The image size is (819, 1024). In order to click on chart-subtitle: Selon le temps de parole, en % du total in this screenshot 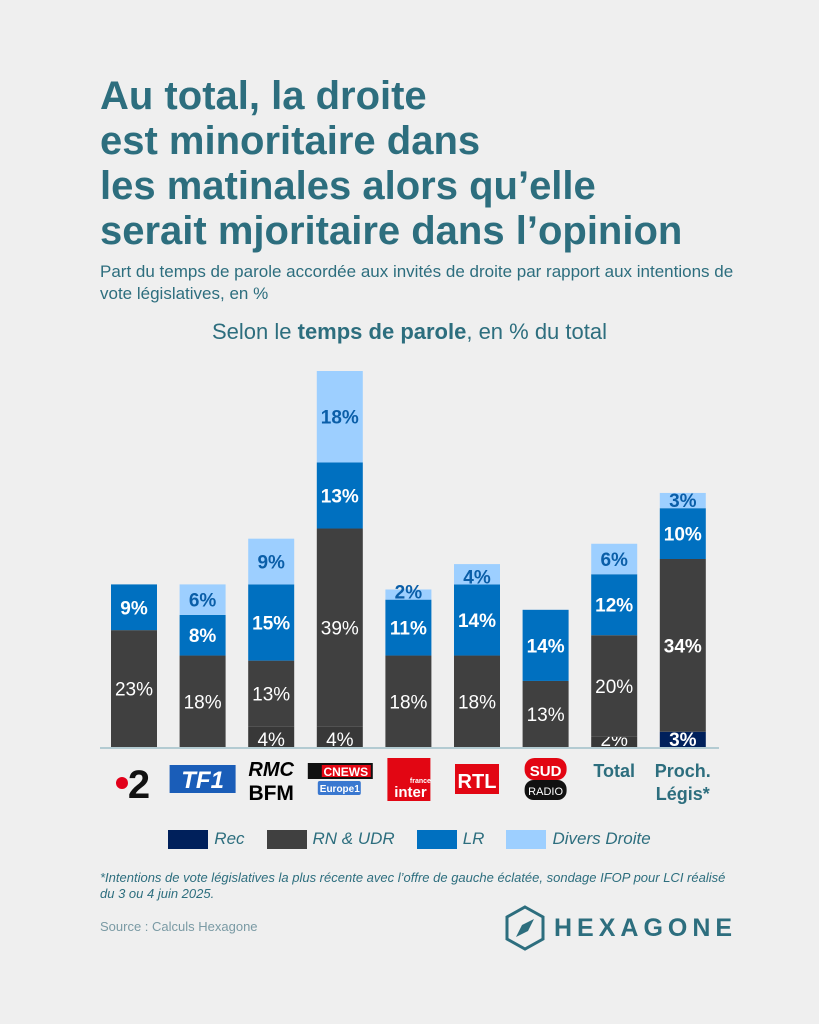, I will do `click(409, 332)`.